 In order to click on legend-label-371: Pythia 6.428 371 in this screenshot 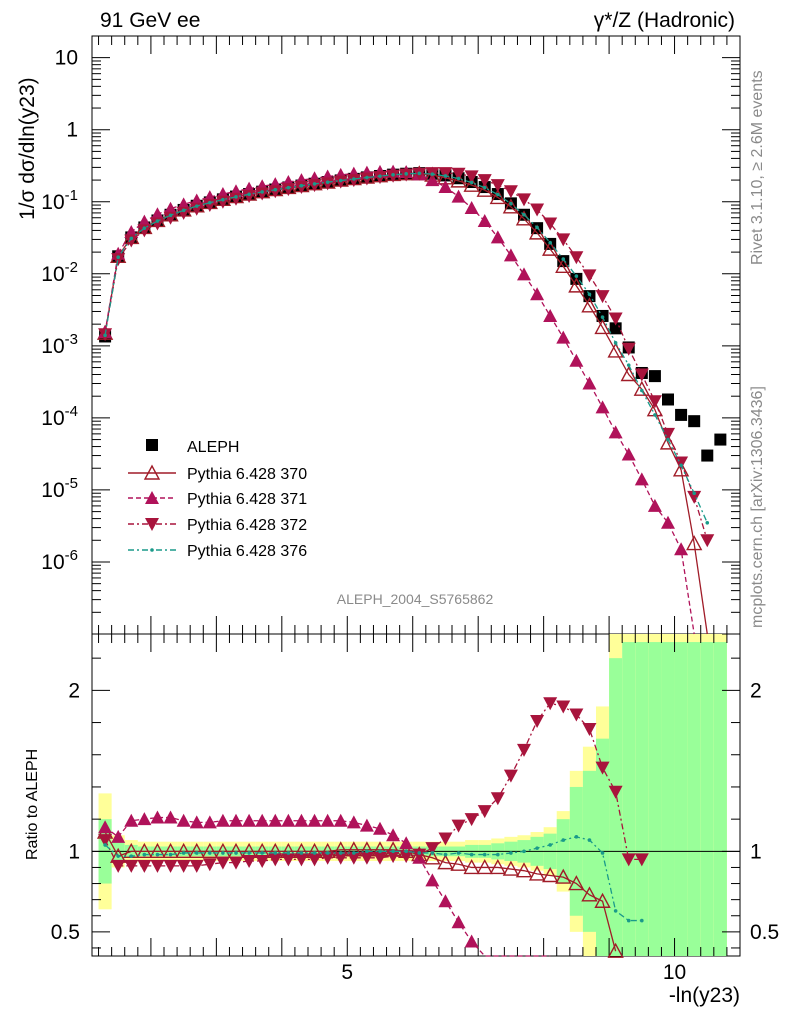, I will do `click(247, 499)`.